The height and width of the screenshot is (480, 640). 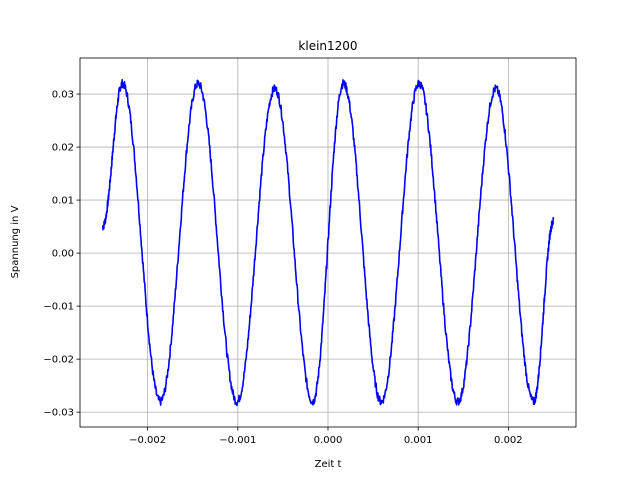 I want to click on chart-title: klein1200, so click(x=327, y=46).